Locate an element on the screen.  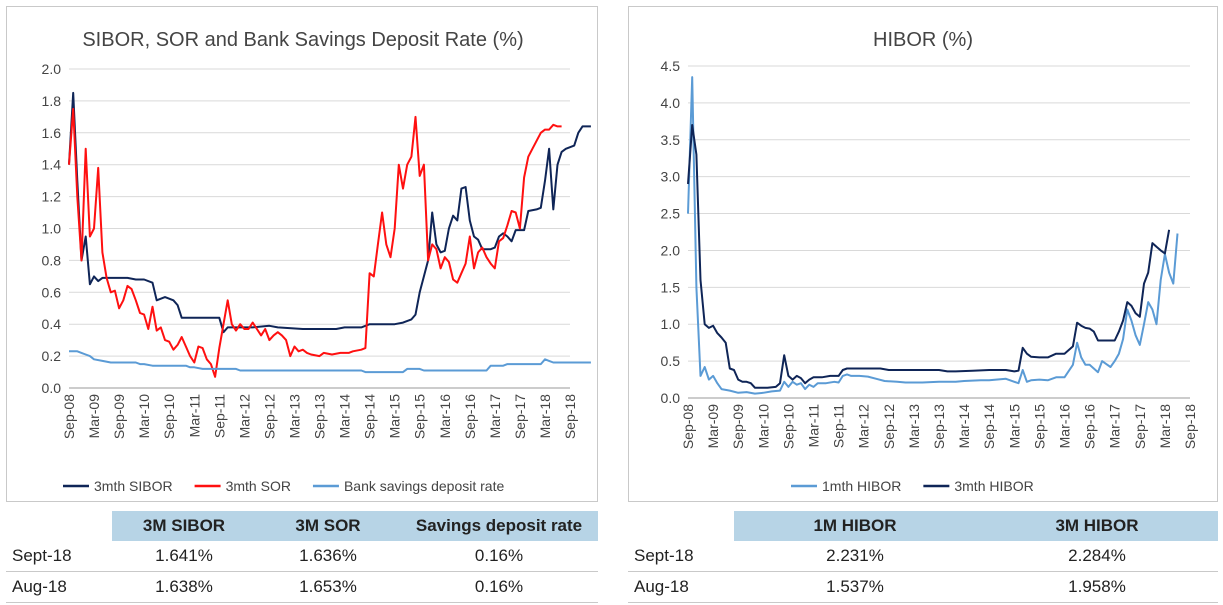
table-row: Aug-18 1.638% 1.653% 0.16% is located at coordinates (302, 587).